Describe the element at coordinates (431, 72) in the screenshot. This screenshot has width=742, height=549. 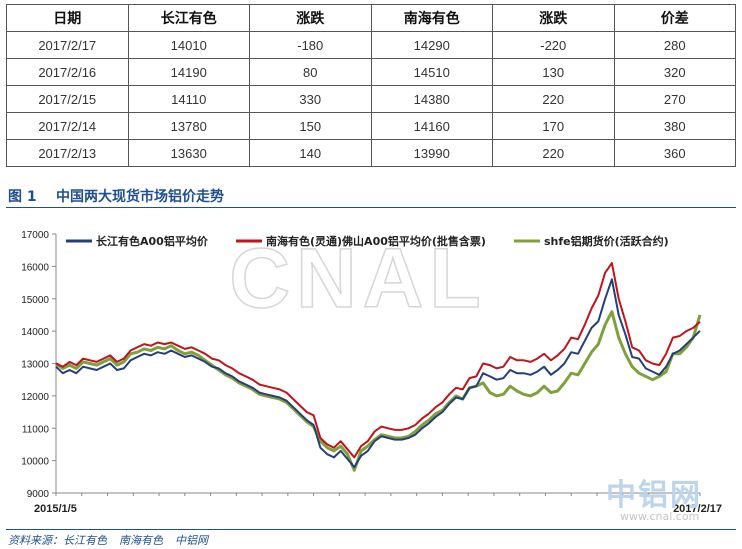
I see `cell-nanhai: 14510` at that location.